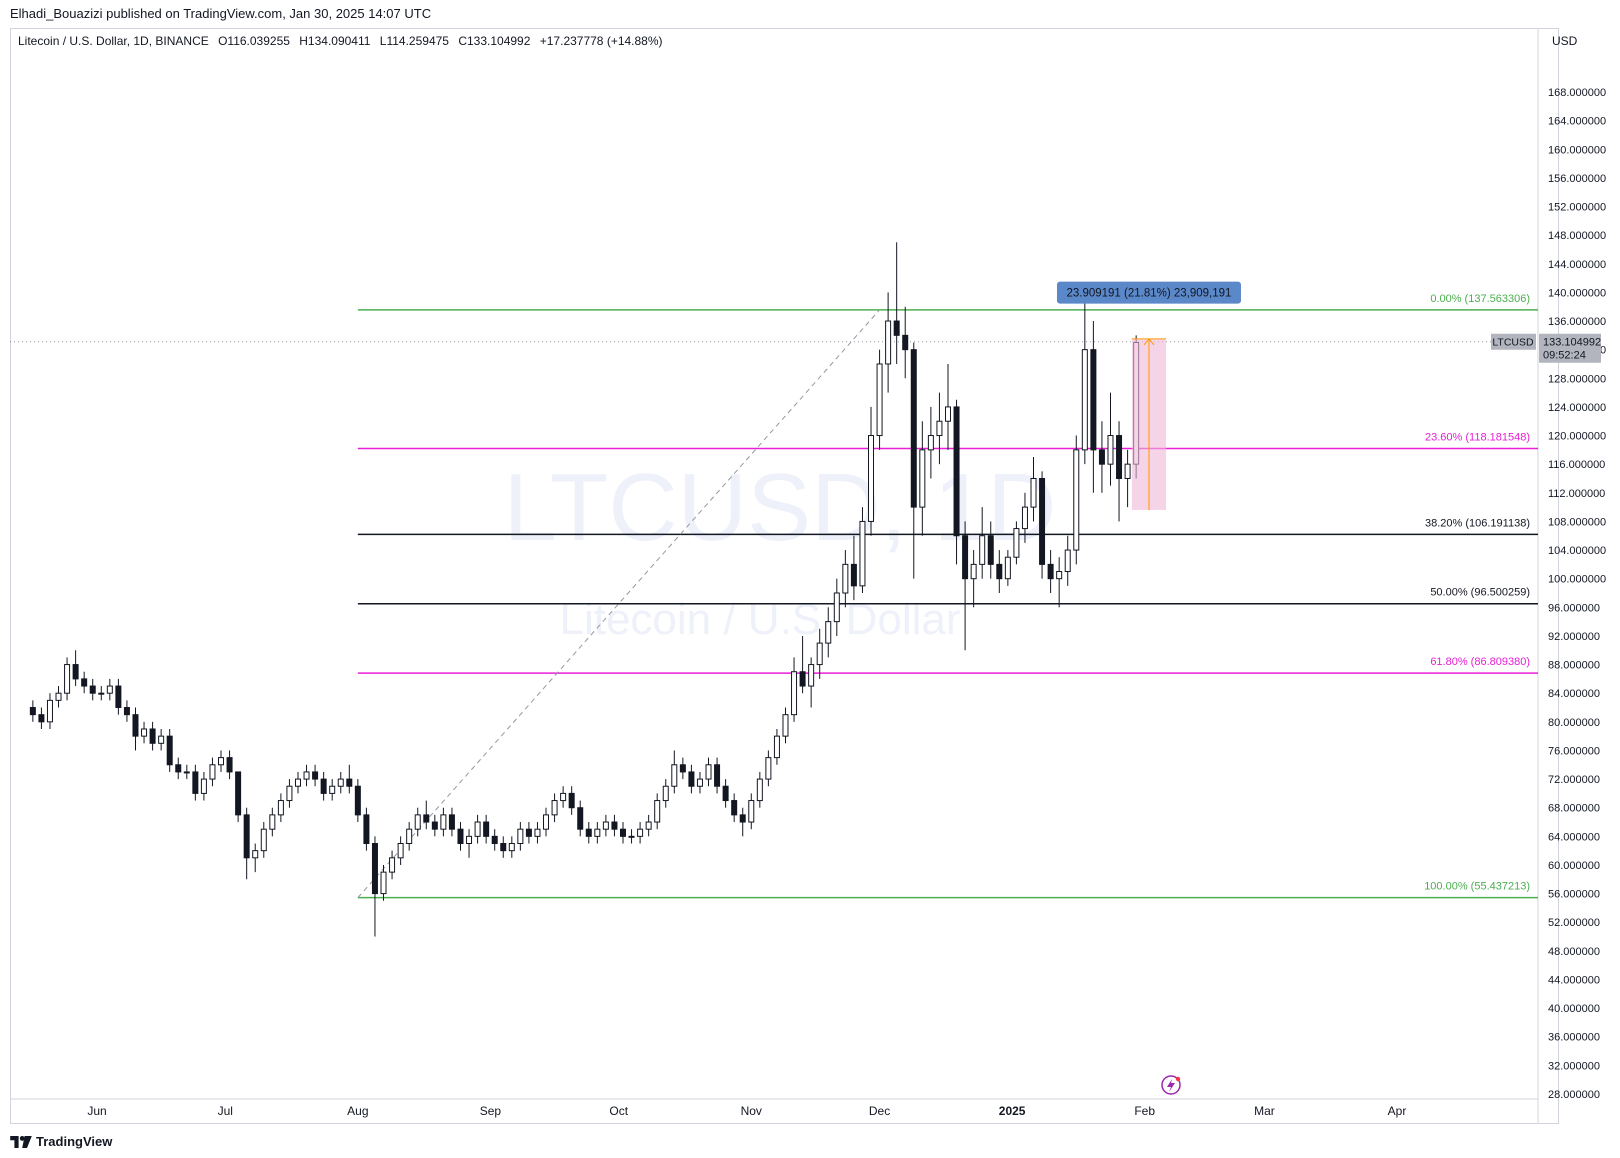 This screenshot has height=1158, width=1620. Describe the element at coordinates (879, 1111) in the screenshot. I see `x-tick-label: Dec` at that location.